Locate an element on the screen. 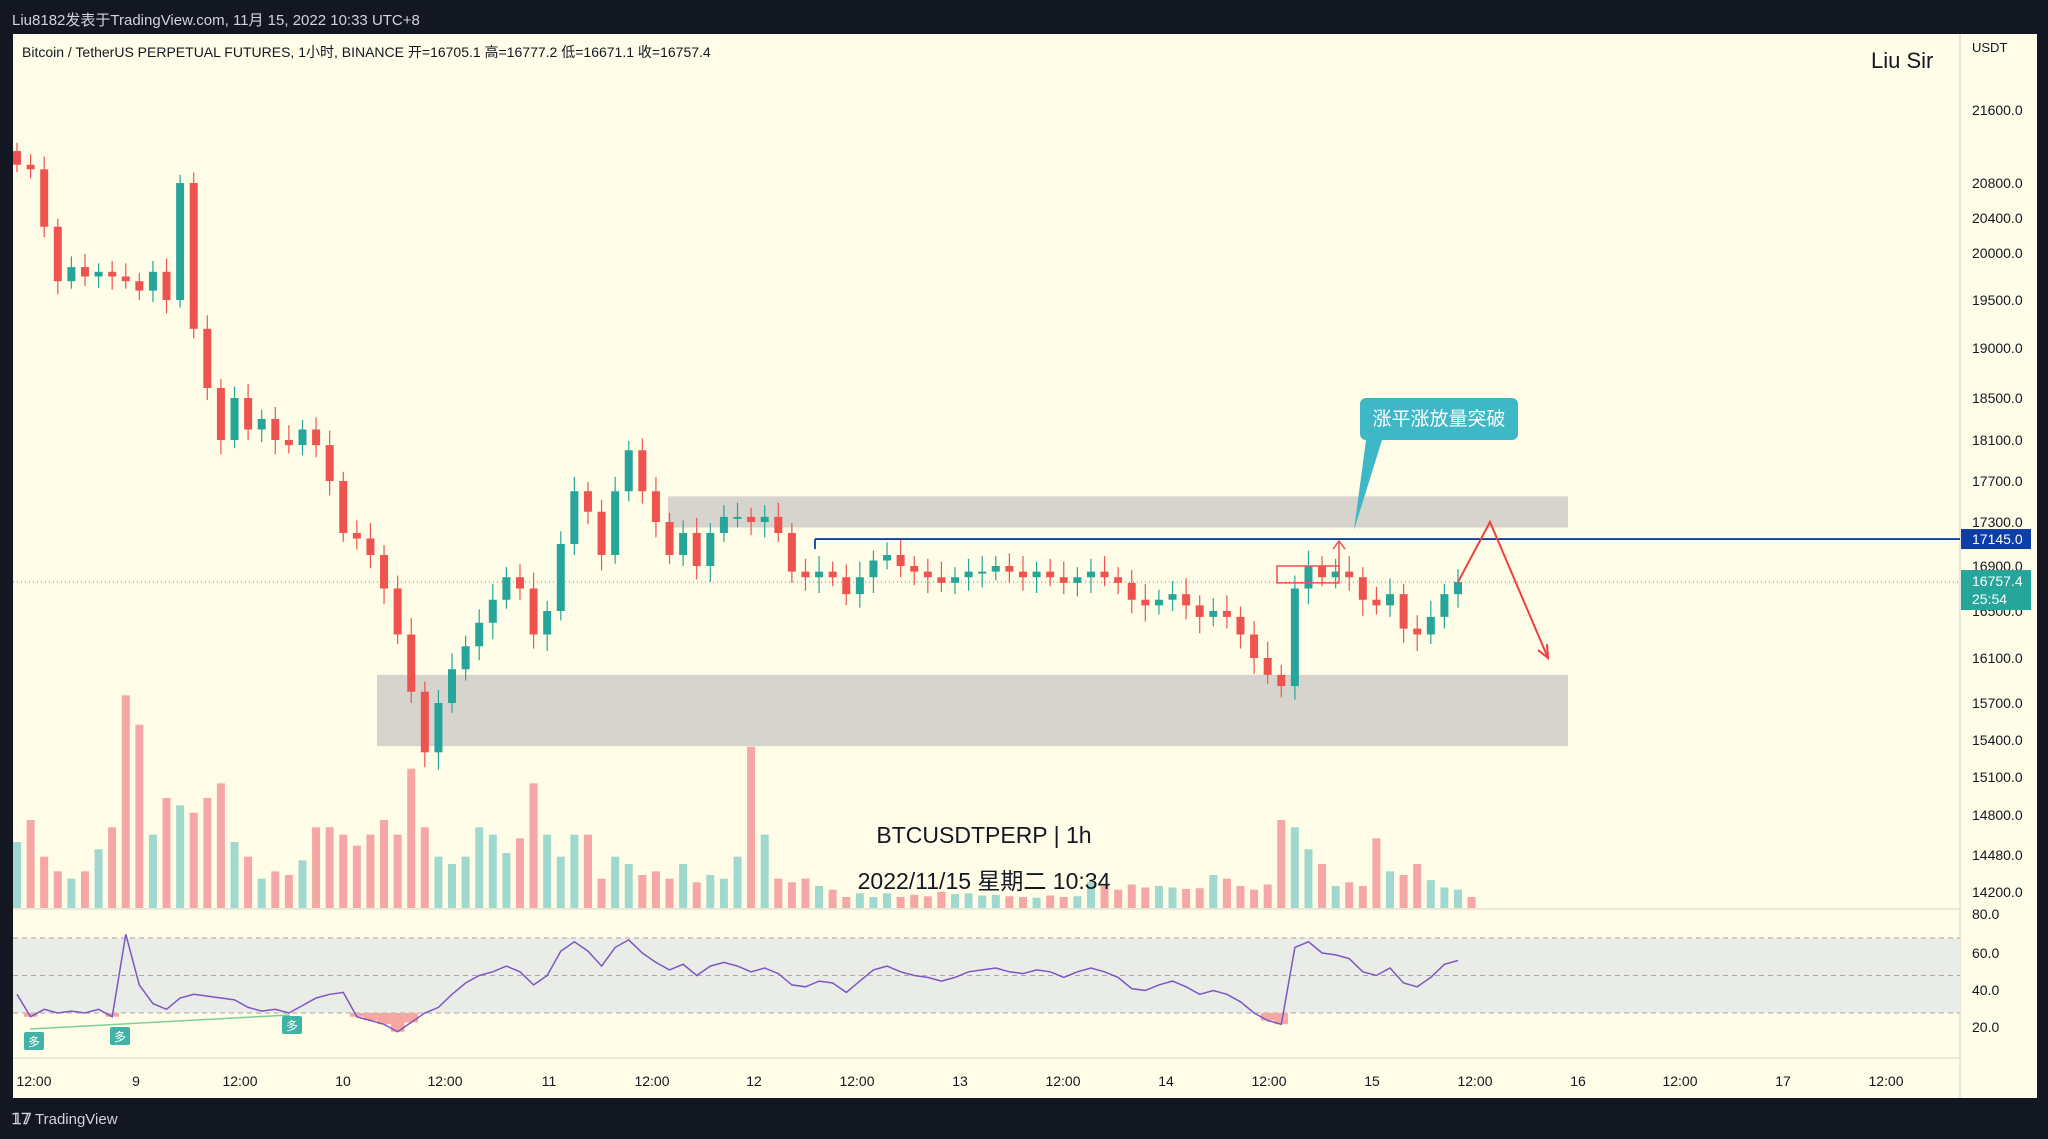 Image resolution: width=2048 pixels, height=1139 pixels. breakout-arrow-icon is located at coordinates (1339, 557).